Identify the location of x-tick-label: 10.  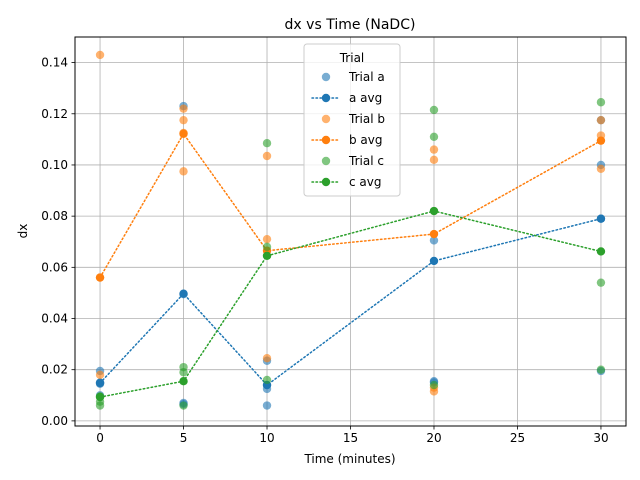
(266, 438).